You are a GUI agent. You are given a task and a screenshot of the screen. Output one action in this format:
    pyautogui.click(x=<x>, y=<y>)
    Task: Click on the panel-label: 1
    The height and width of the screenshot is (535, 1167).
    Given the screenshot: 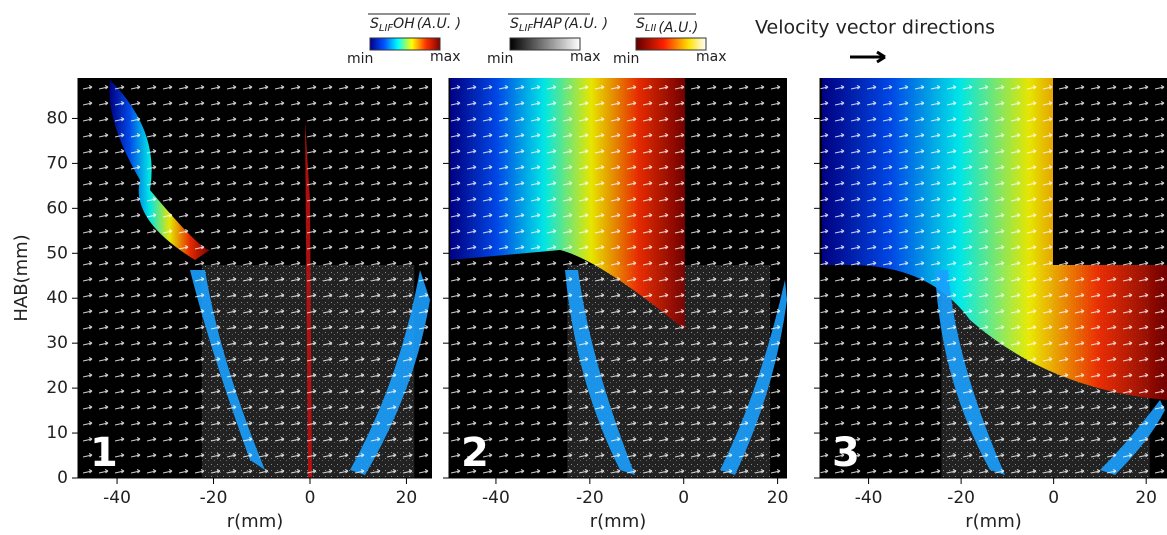 What is the action you would take?
    pyautogui.click(x=104, y=453)
    